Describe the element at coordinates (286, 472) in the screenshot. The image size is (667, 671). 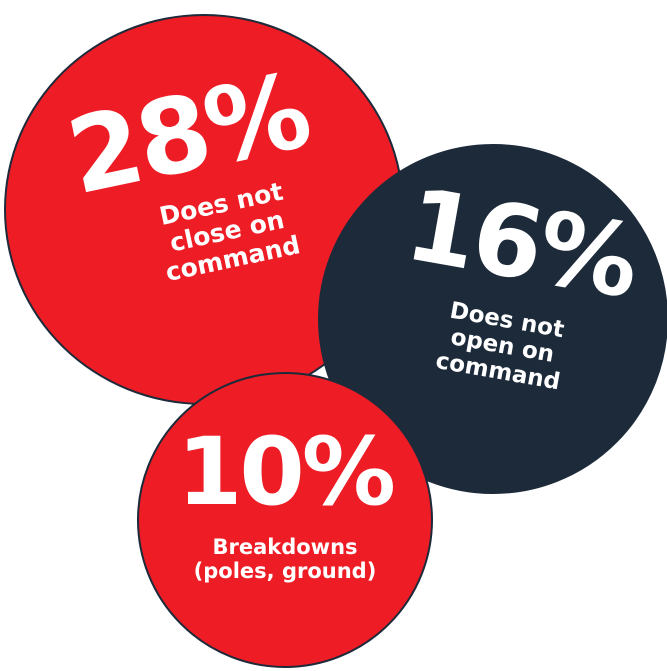
I see `bubble-percentage: 10%` at that location.